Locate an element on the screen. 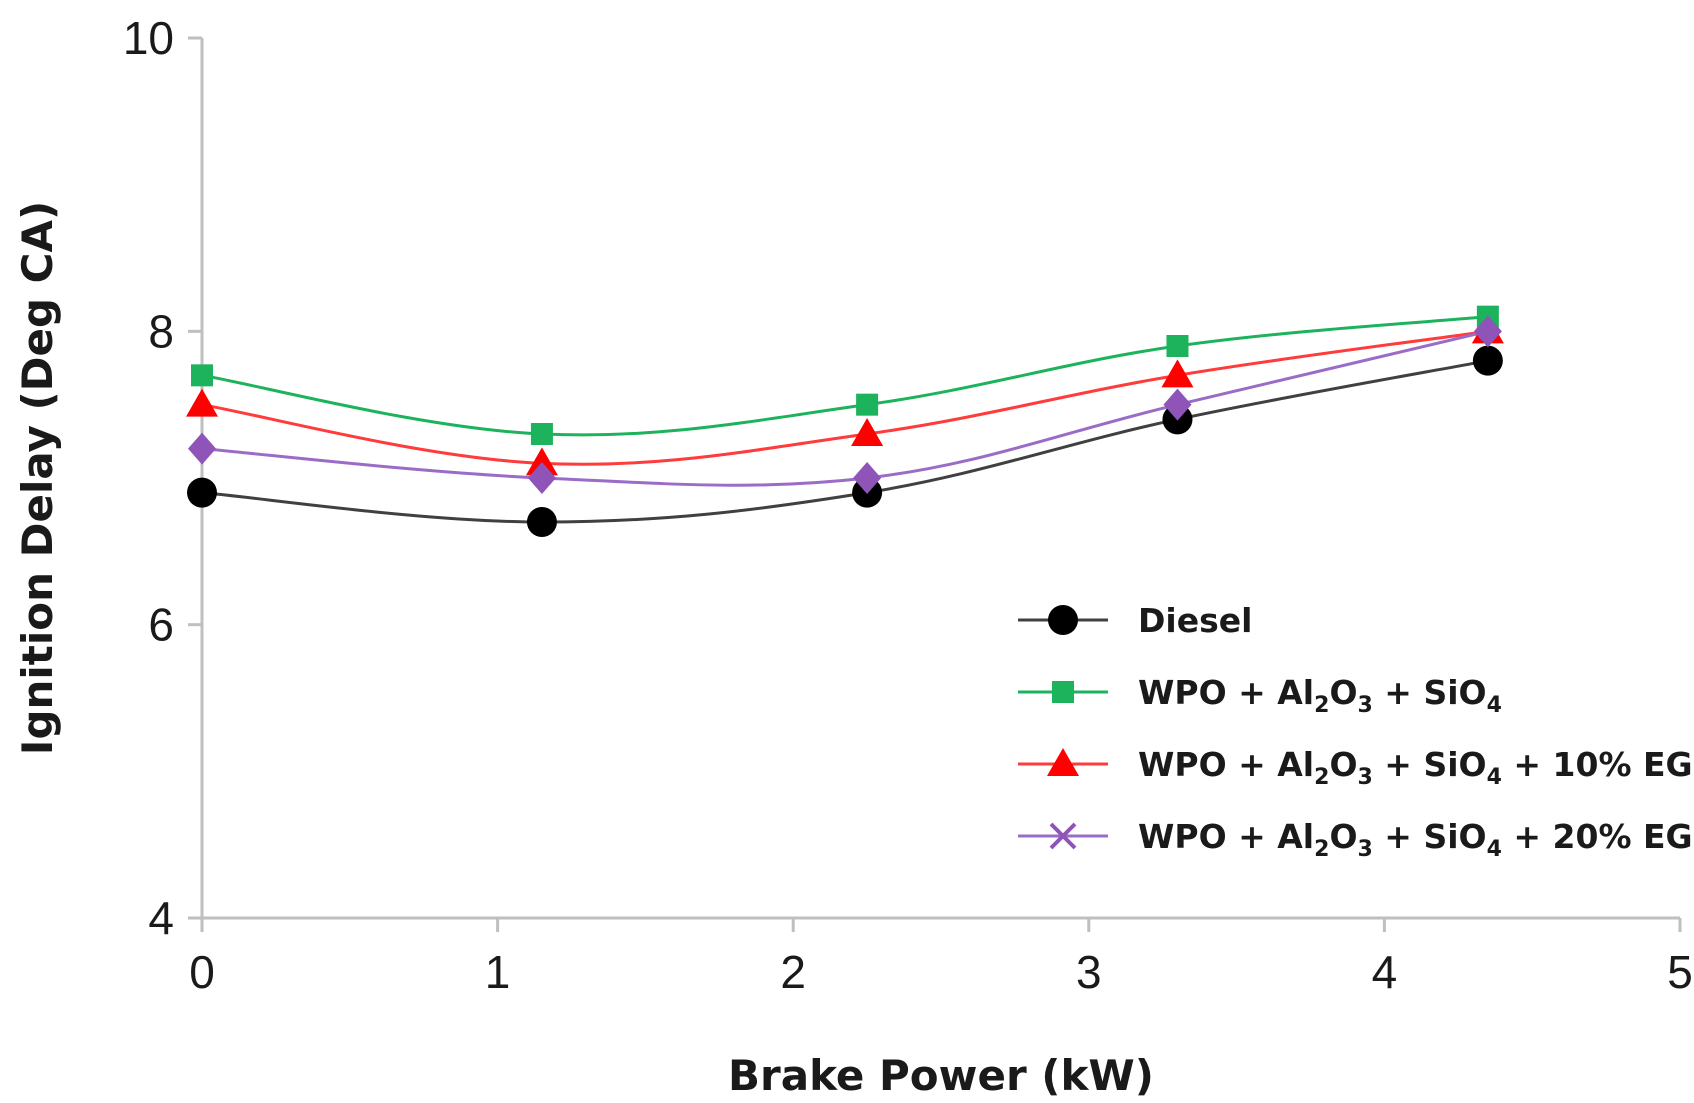  x-tick-label: 2 is located at coordinates (793, 972).